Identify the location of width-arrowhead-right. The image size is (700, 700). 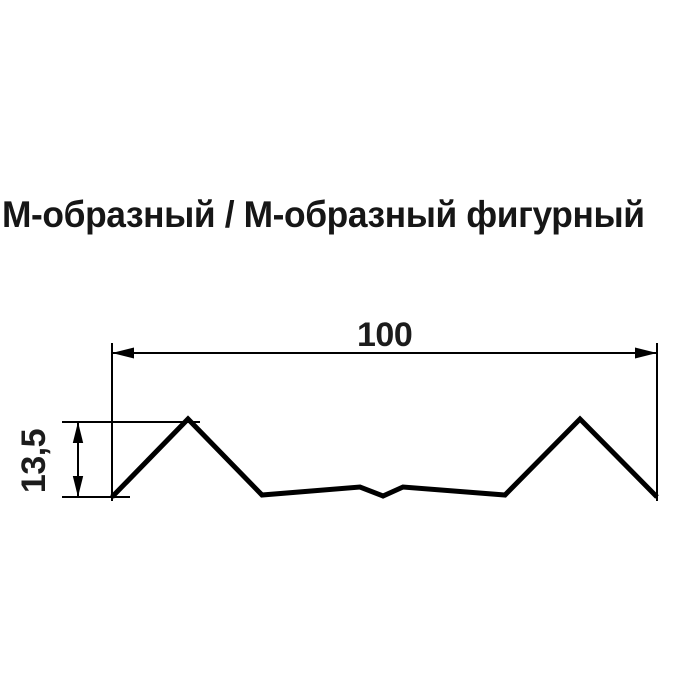
(646, 353).